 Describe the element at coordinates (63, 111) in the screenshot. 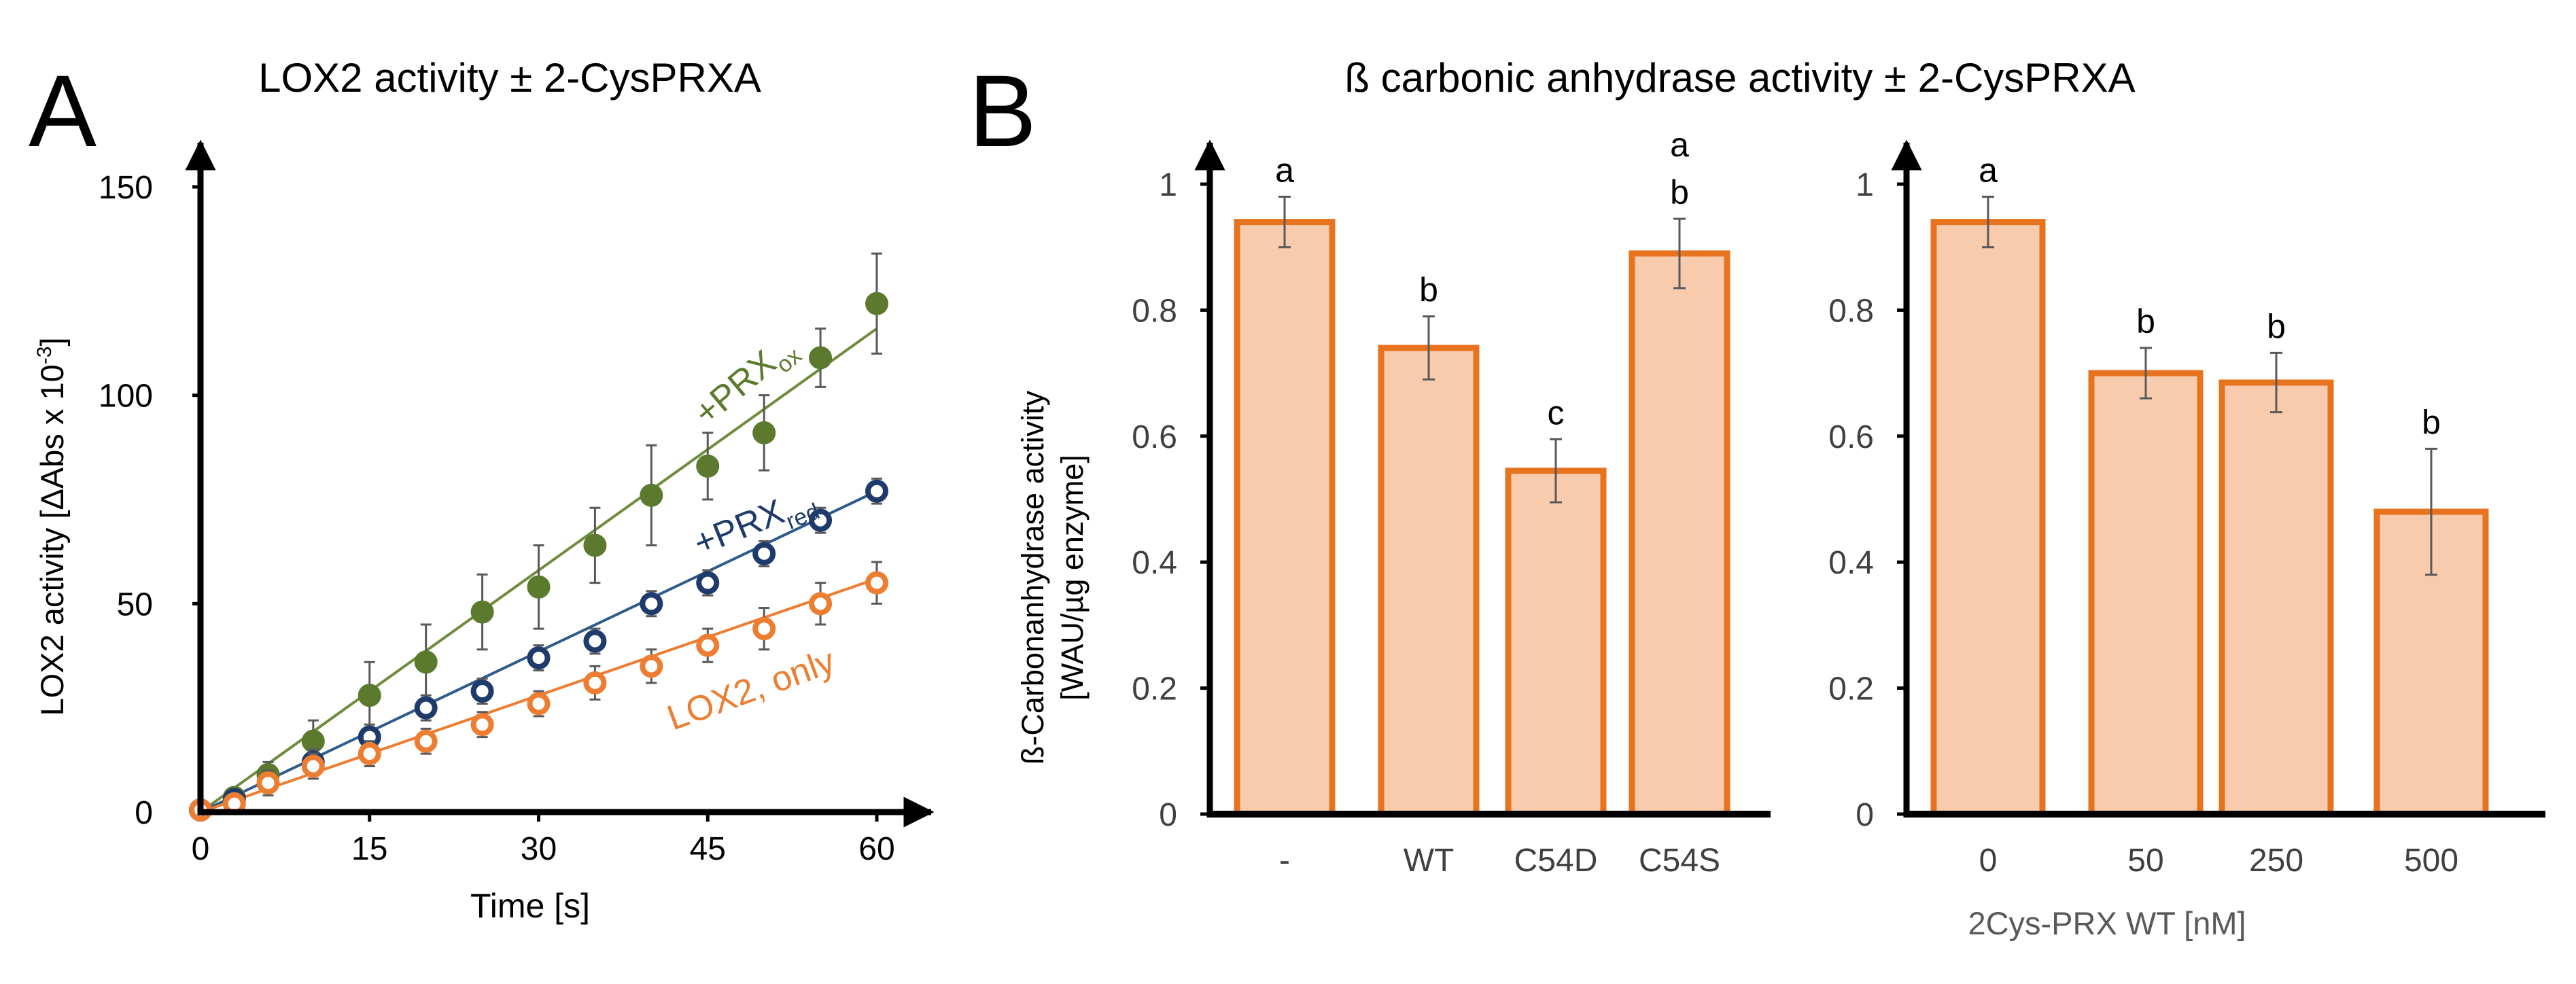

I see `panel-letter-a: A` at that location.